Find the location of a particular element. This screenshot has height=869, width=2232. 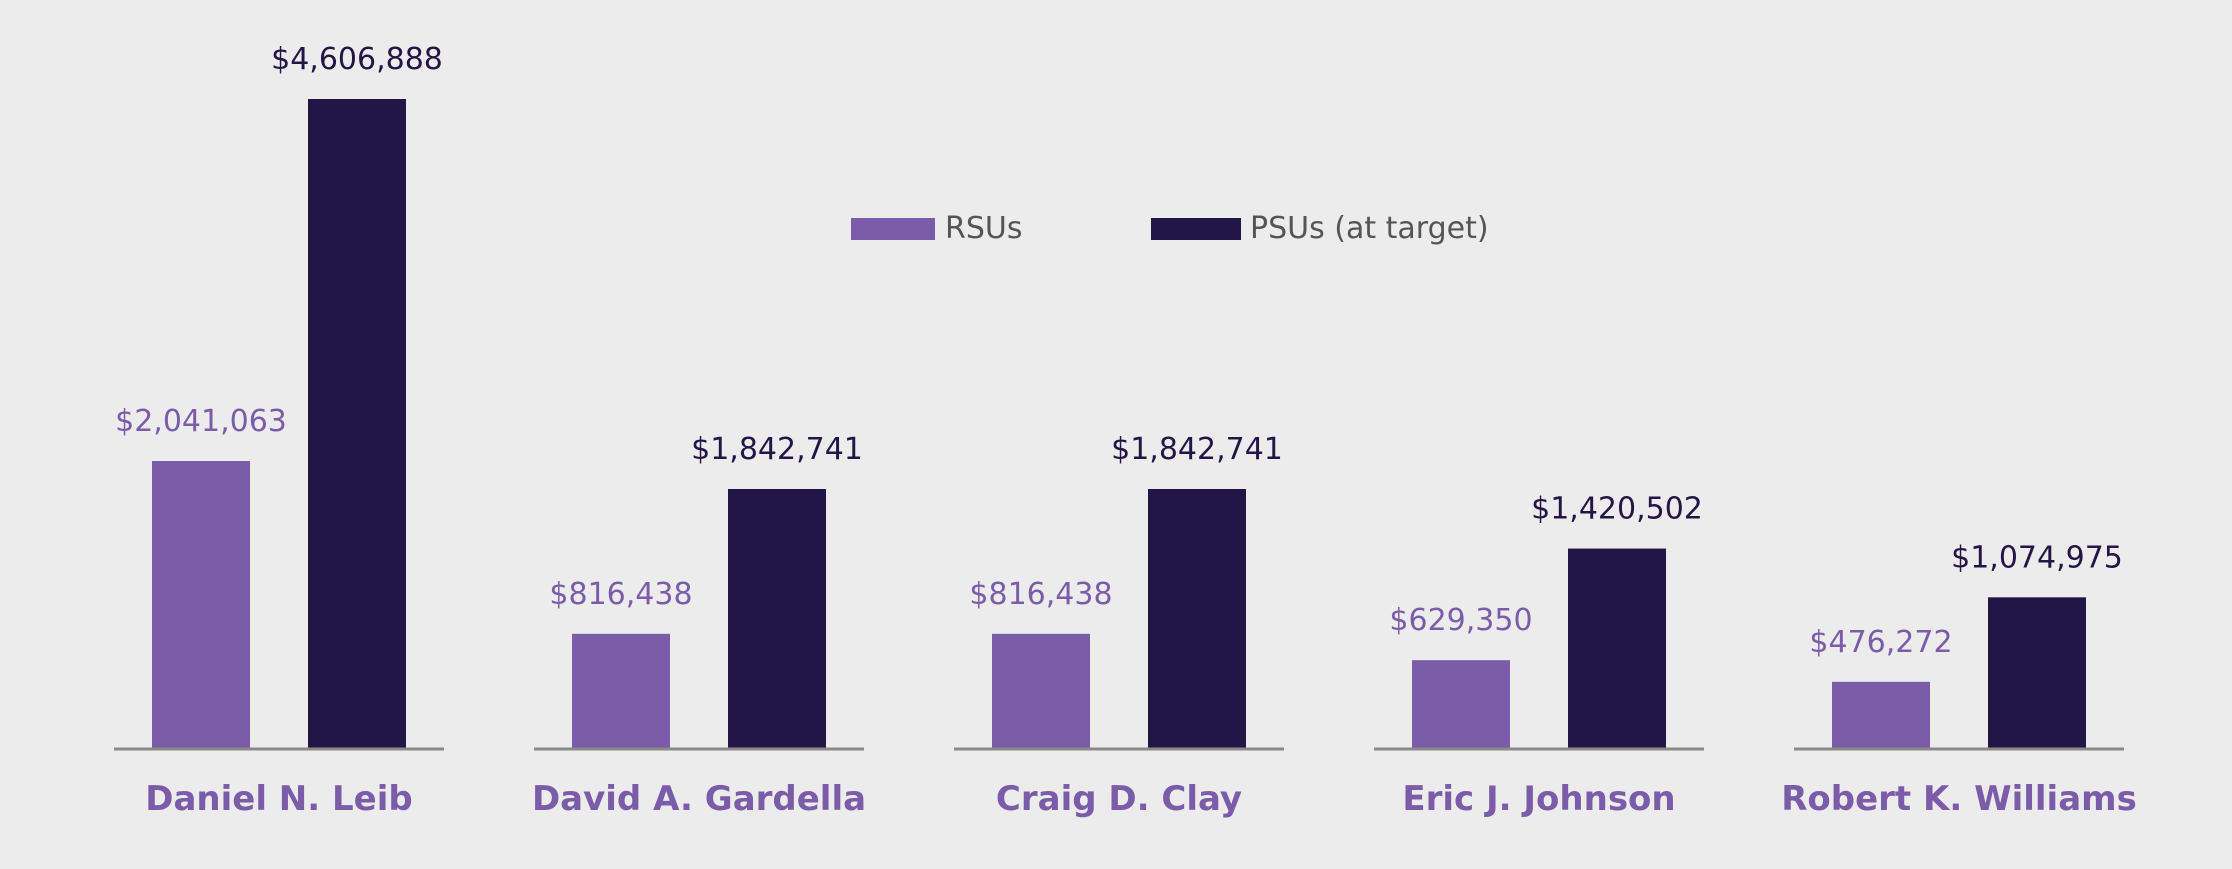

data-label-psus-at-target-daniel-n-leib: $4,606,888 is located at coordinates (357, 59).